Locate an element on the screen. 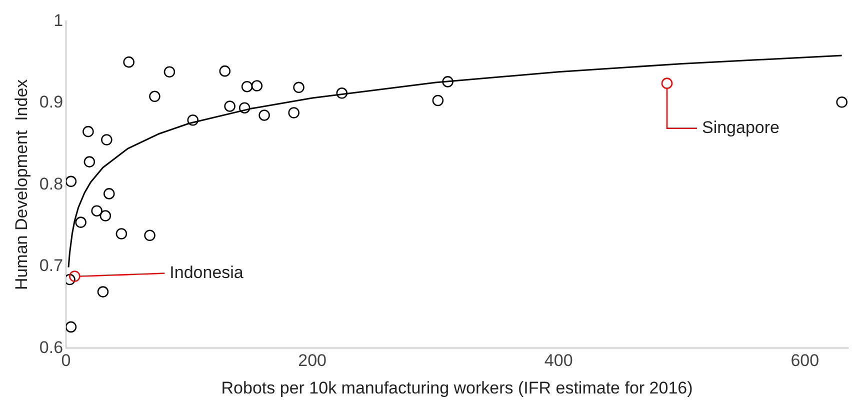  x-tick-label: 400 is located at coordinates (558, 360).